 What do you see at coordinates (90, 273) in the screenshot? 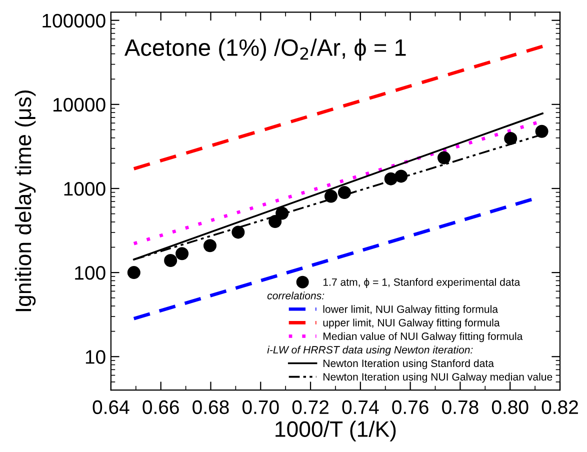
I see `y-tick-label: 100` at bounding box center [90, 273].